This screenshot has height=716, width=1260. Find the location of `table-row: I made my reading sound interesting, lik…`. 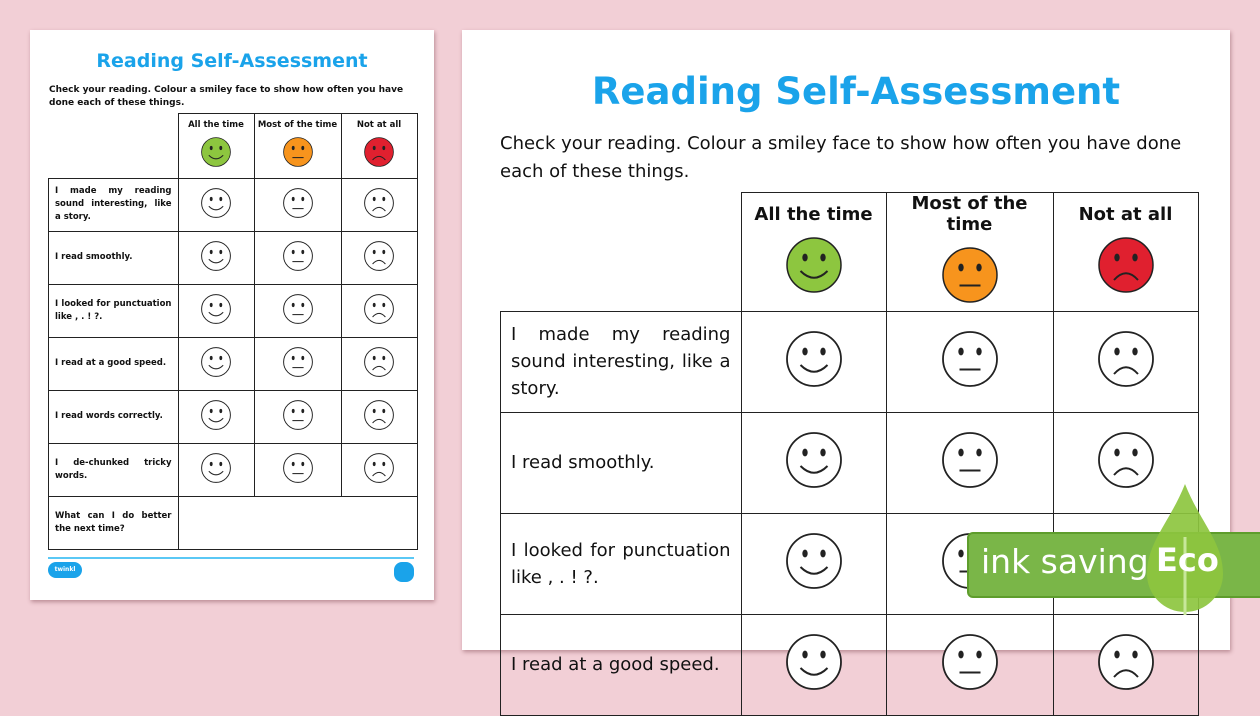

table-row: I made my reading sound interesting, lik… is located at coordinates (849, 361).